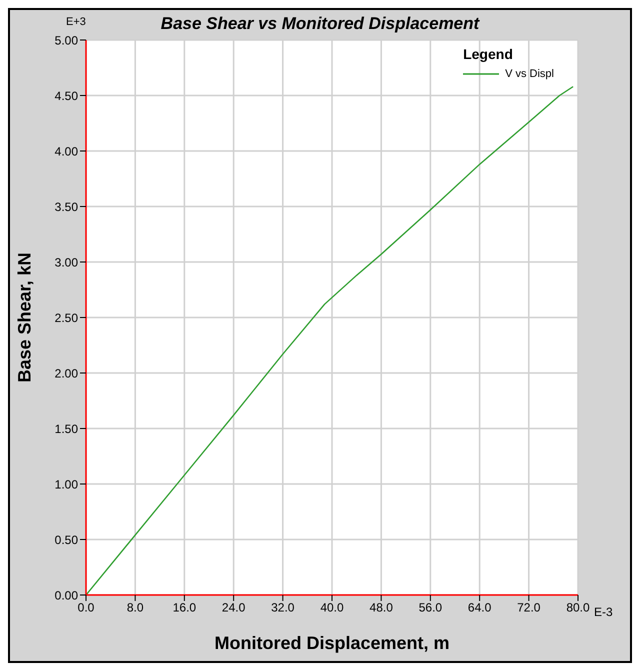 The image size is (638, 669). I want to click on y-tick-label: 1.50, so click(66, 429).